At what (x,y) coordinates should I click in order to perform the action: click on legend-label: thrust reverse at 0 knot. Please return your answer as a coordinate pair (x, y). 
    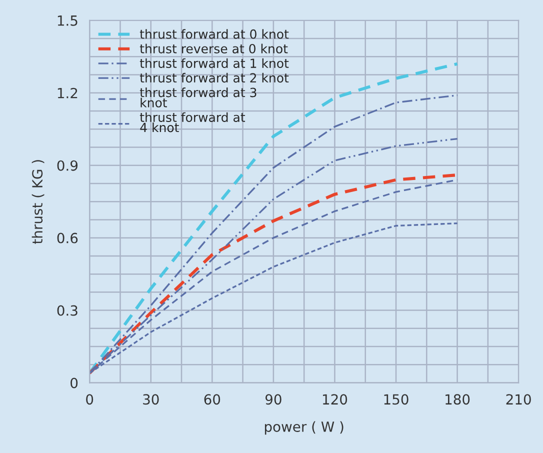
    Looking at the image, I should click on (214, 49).